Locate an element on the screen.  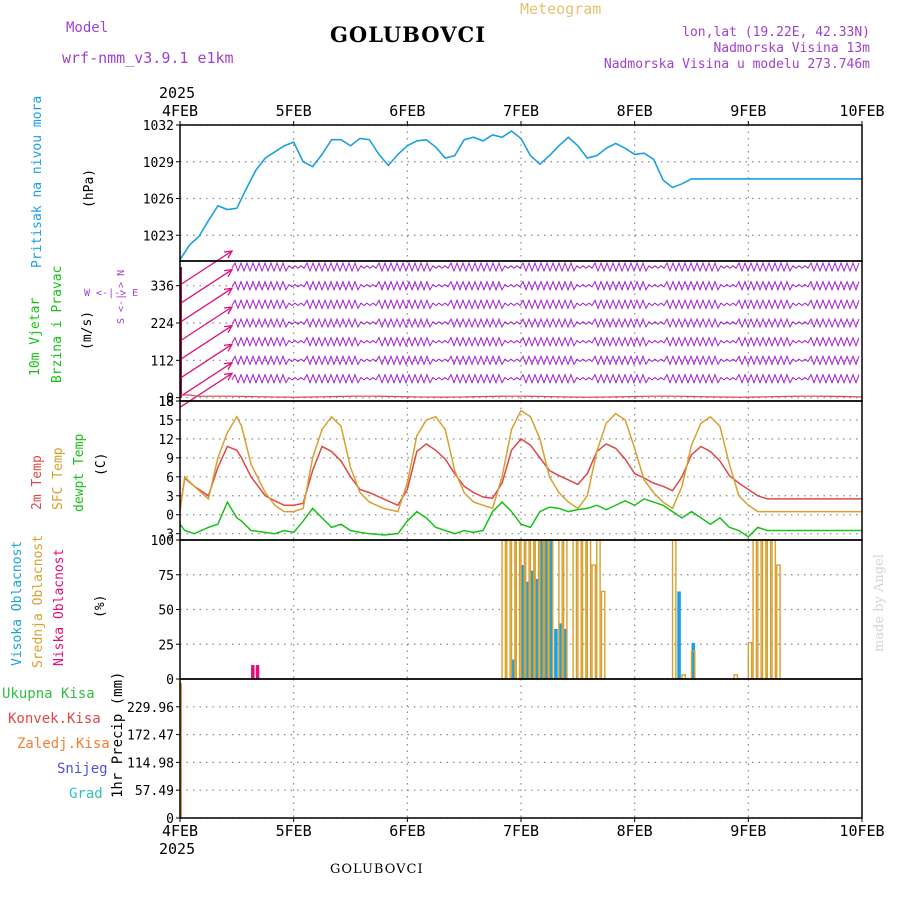
model-elevation-label: Nadmorska Visina u modelu 273.746m is located at coordinates (736, 64).